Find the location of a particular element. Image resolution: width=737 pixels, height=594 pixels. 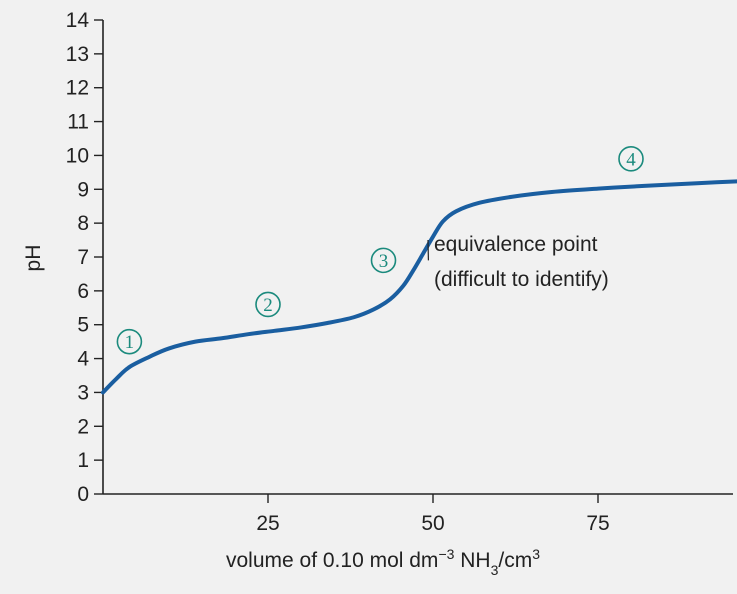

x-title-unit: /cm is located at coordinates (515, 560).